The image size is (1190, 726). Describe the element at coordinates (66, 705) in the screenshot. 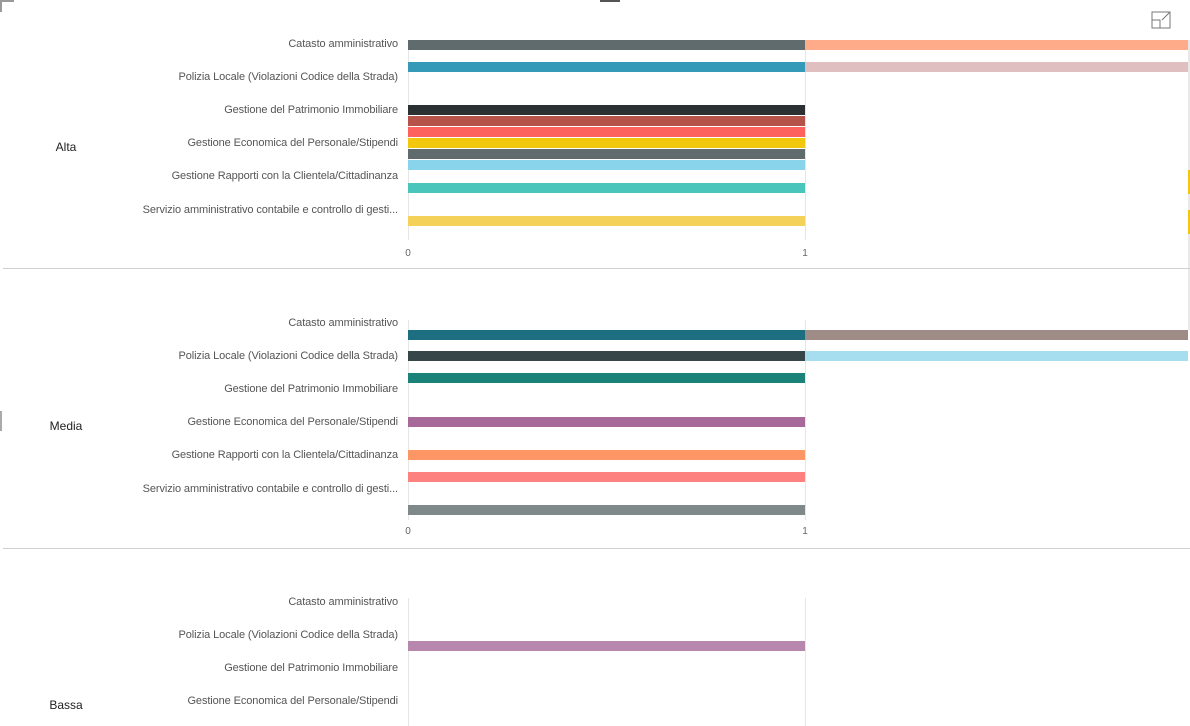

I see `group-label-bassa: Bassa` at that location.